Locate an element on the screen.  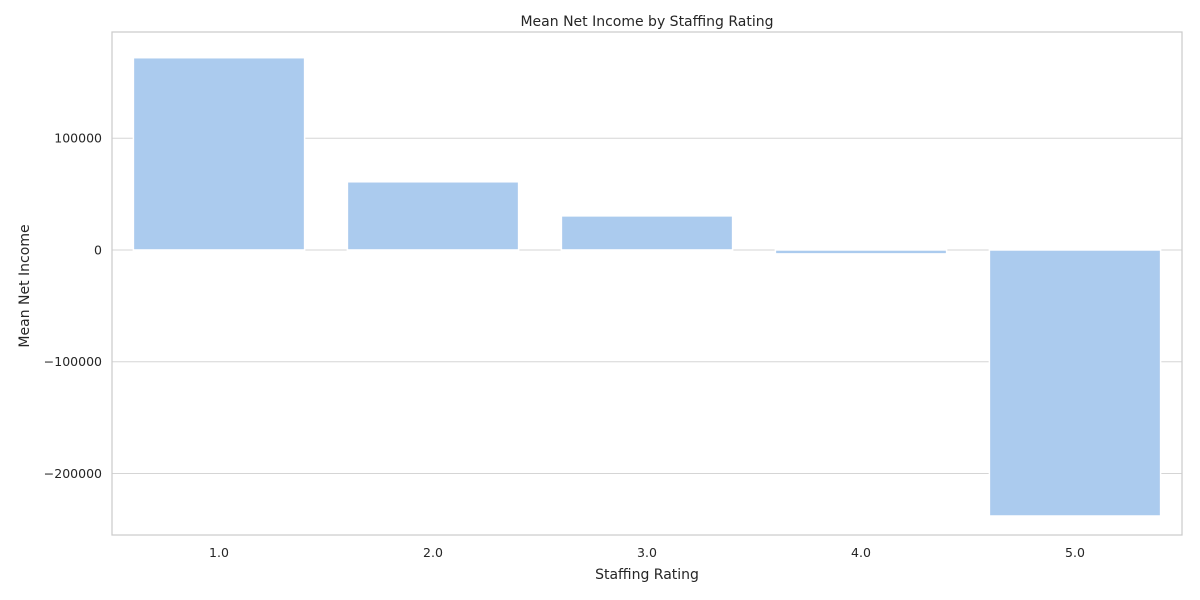
x-tick-label: 5.0 is located at coordinates (1075, 552).